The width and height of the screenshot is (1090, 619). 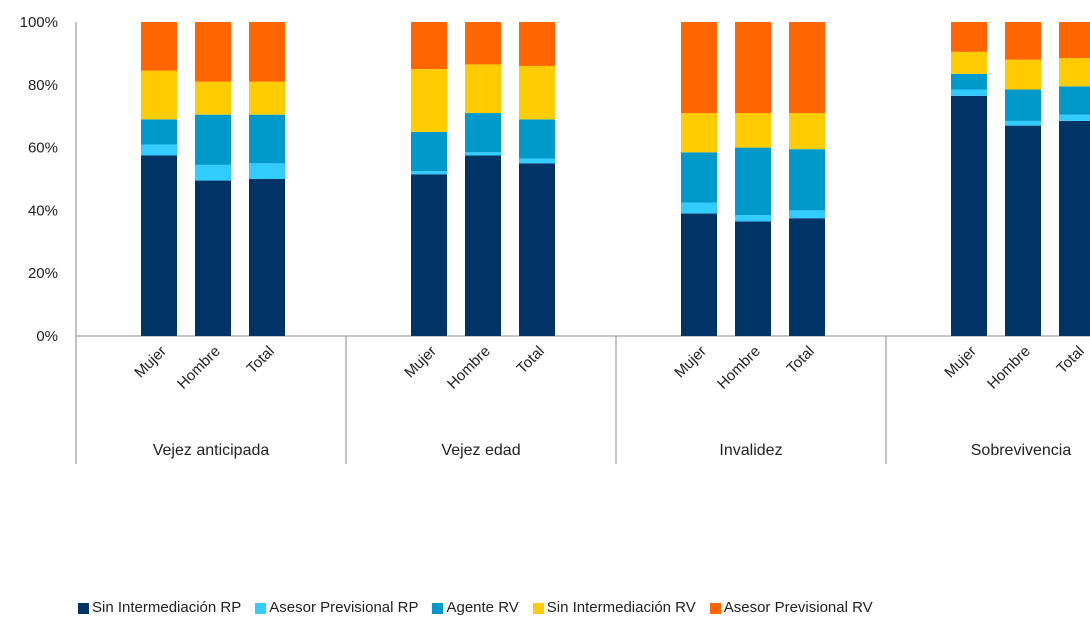 I want to click on y-tick-label: 80%, so click(x=43, y=85).